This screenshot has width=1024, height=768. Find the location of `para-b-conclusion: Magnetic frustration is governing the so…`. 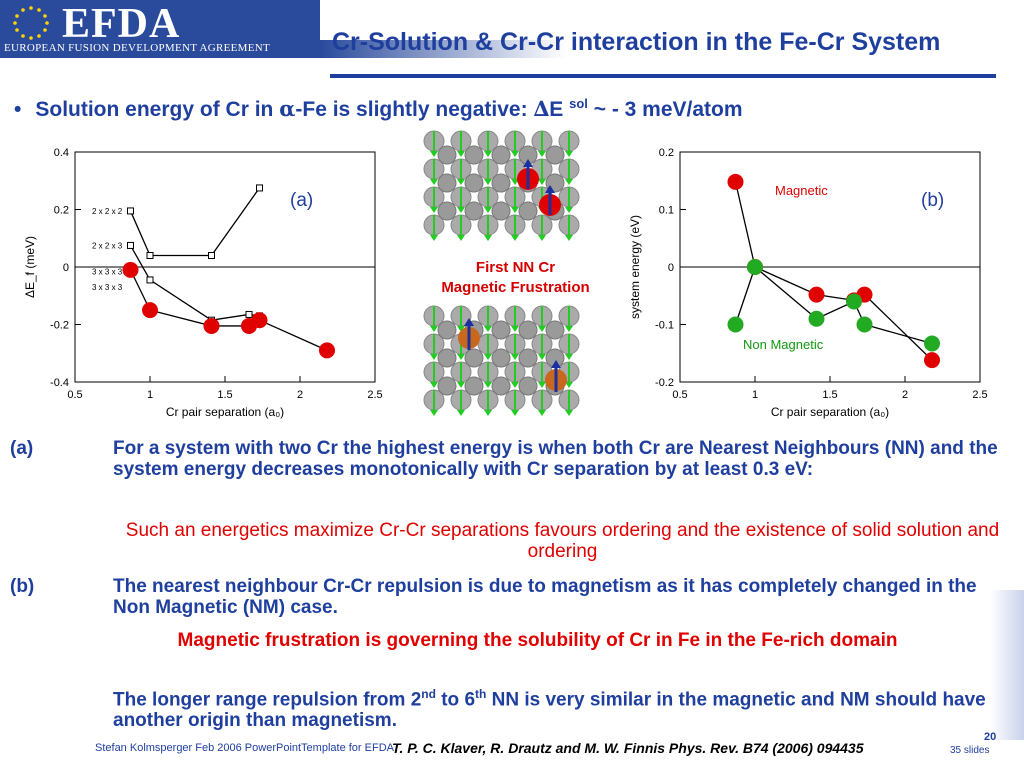

para-b-conclusion: Magnetic frustration is governing the so… is located at coordinates (537, 640).